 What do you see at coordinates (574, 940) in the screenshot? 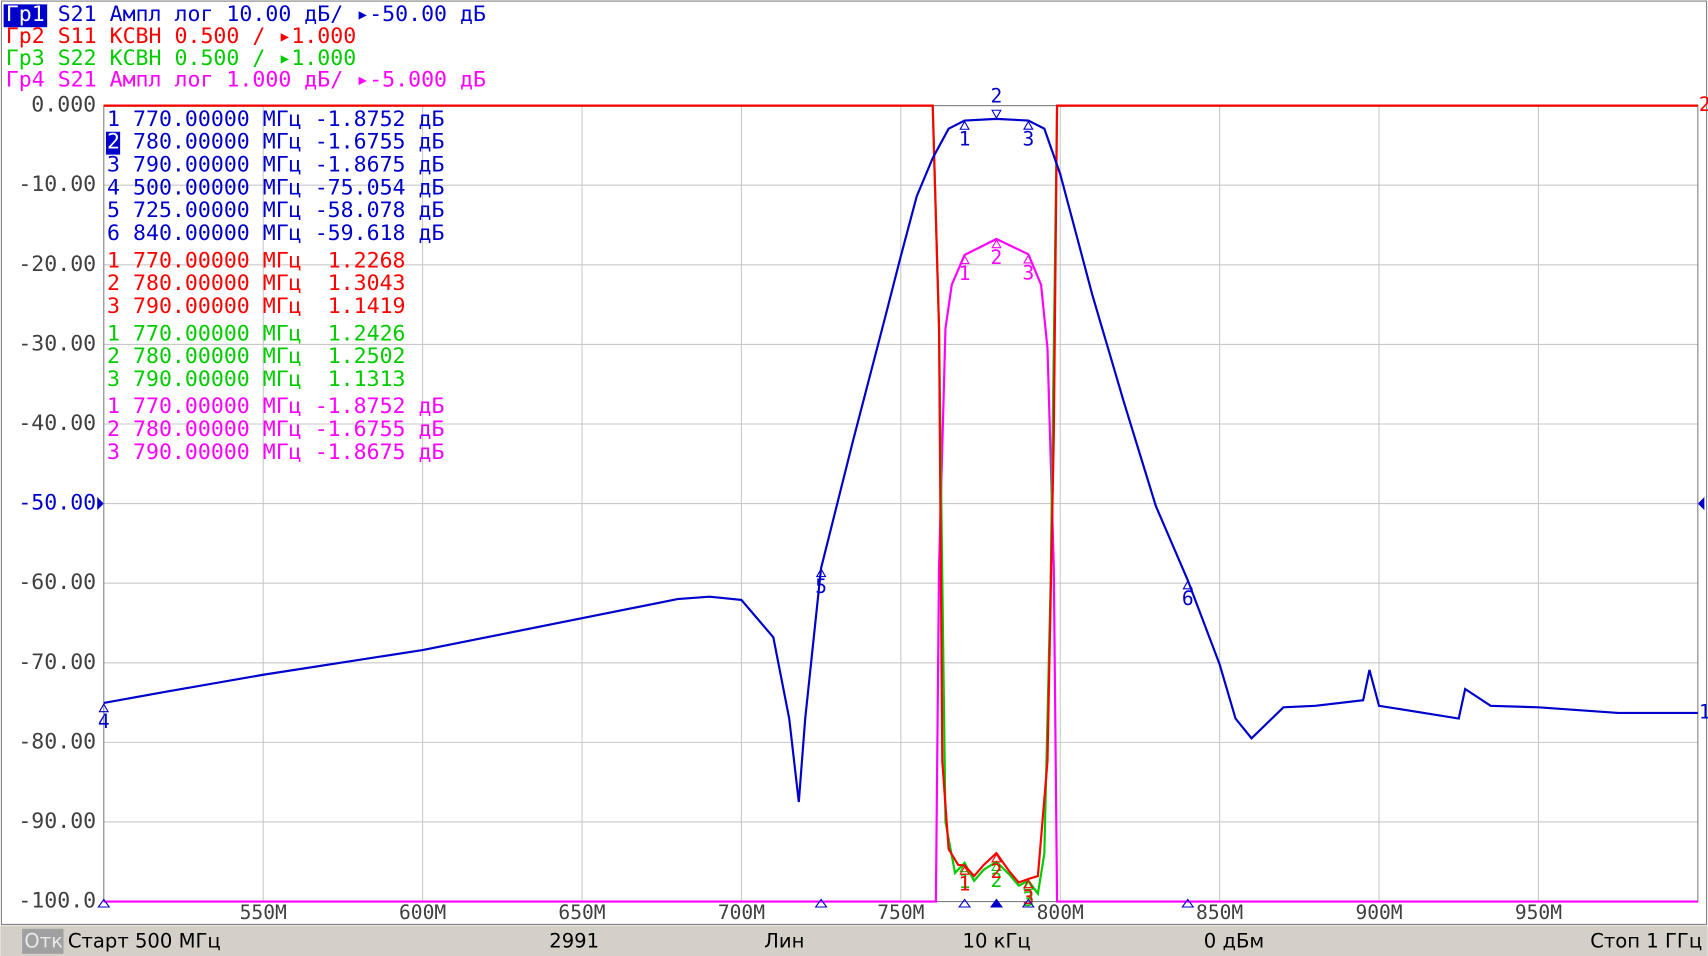
I see `status-points: 2991` at bounding box center [574, 940].